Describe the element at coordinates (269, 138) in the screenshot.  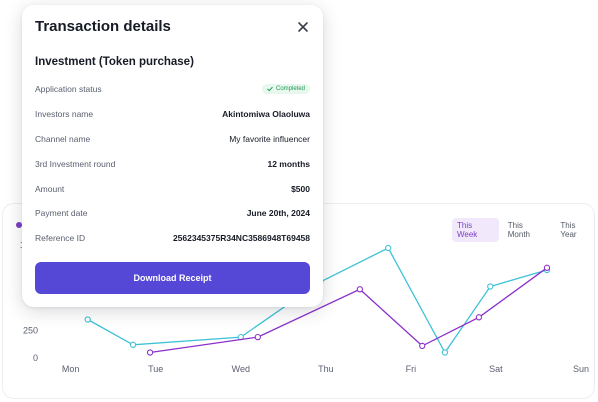
I see `detail-value: My favorite influencer` at that location.